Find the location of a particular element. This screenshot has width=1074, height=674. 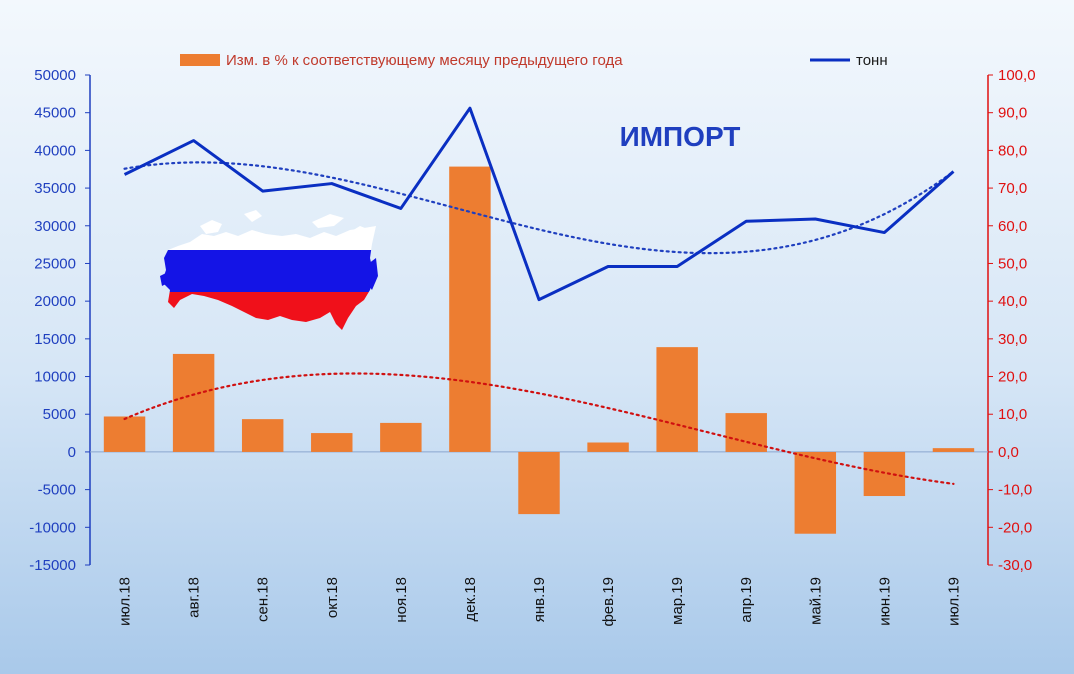

y-right-tick-label: 100,0 is located at coordinates (1017, 75).